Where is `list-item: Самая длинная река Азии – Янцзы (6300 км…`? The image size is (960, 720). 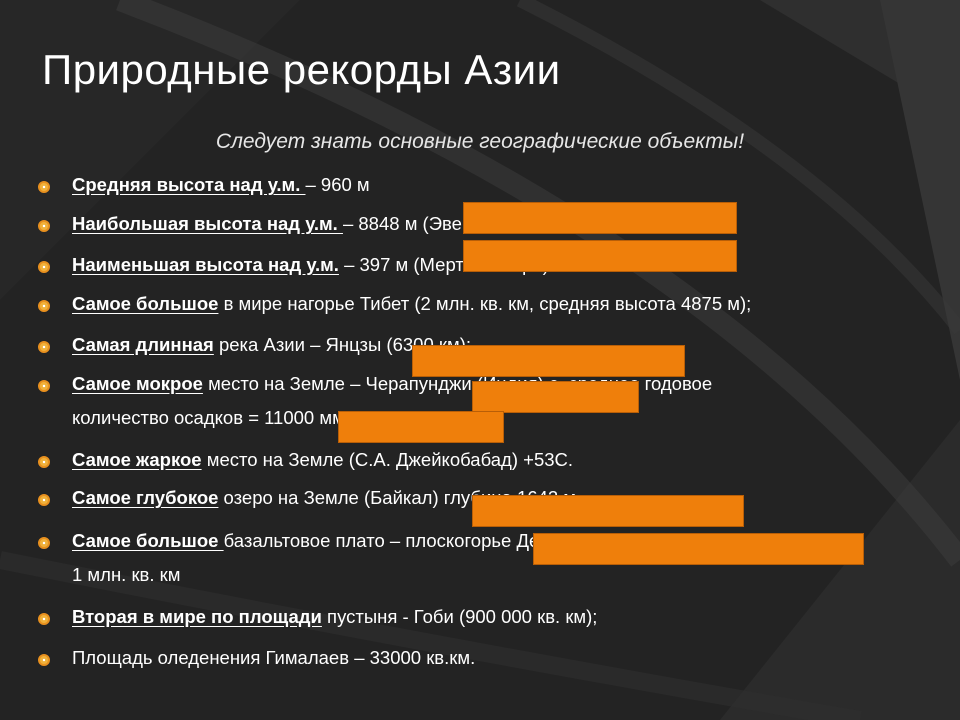 list-item: Самая длинная река Азии – Янцзы (6300 км… is located at coordinates (506, 345).